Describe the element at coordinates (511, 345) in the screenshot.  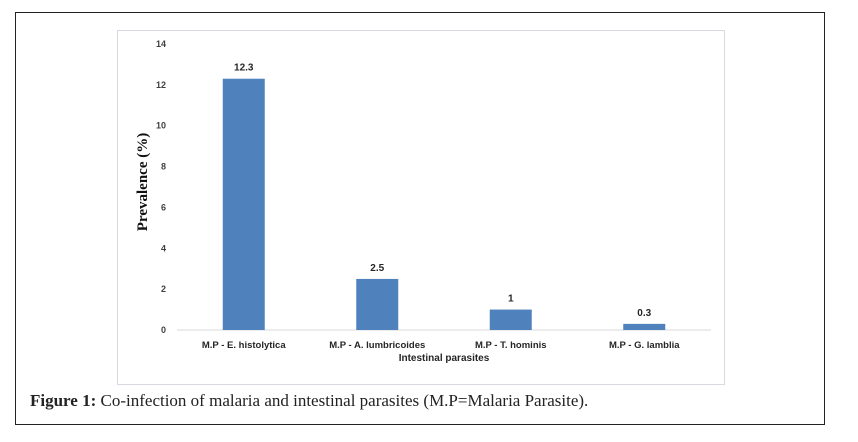
I see `x-category-label: M.P - T. hominis` at that location.